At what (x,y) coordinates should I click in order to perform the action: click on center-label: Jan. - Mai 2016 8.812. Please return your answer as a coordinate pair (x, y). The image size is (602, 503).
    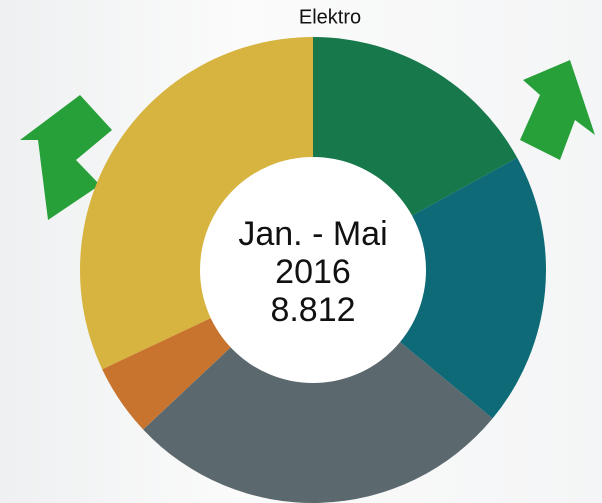
    Looking at the image, I should click on (312, 272).